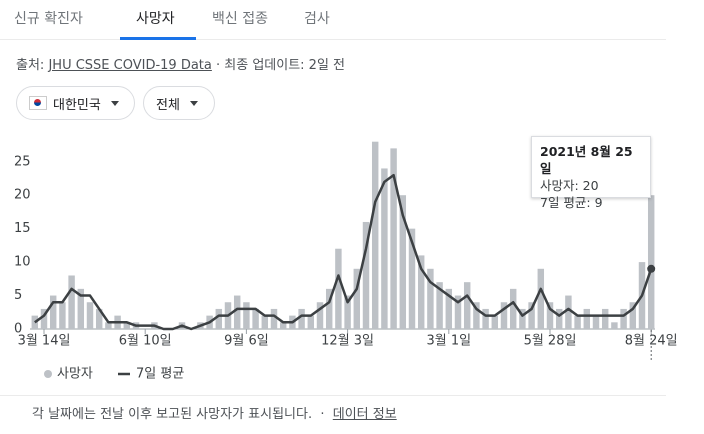 The height and width of the screenshot is (434, 704). What do you see at coordinates (281, 65) in the screenshot?
I see `source-update: · 최종 업데이트: 2일 전` at bounding box center [281, 65].